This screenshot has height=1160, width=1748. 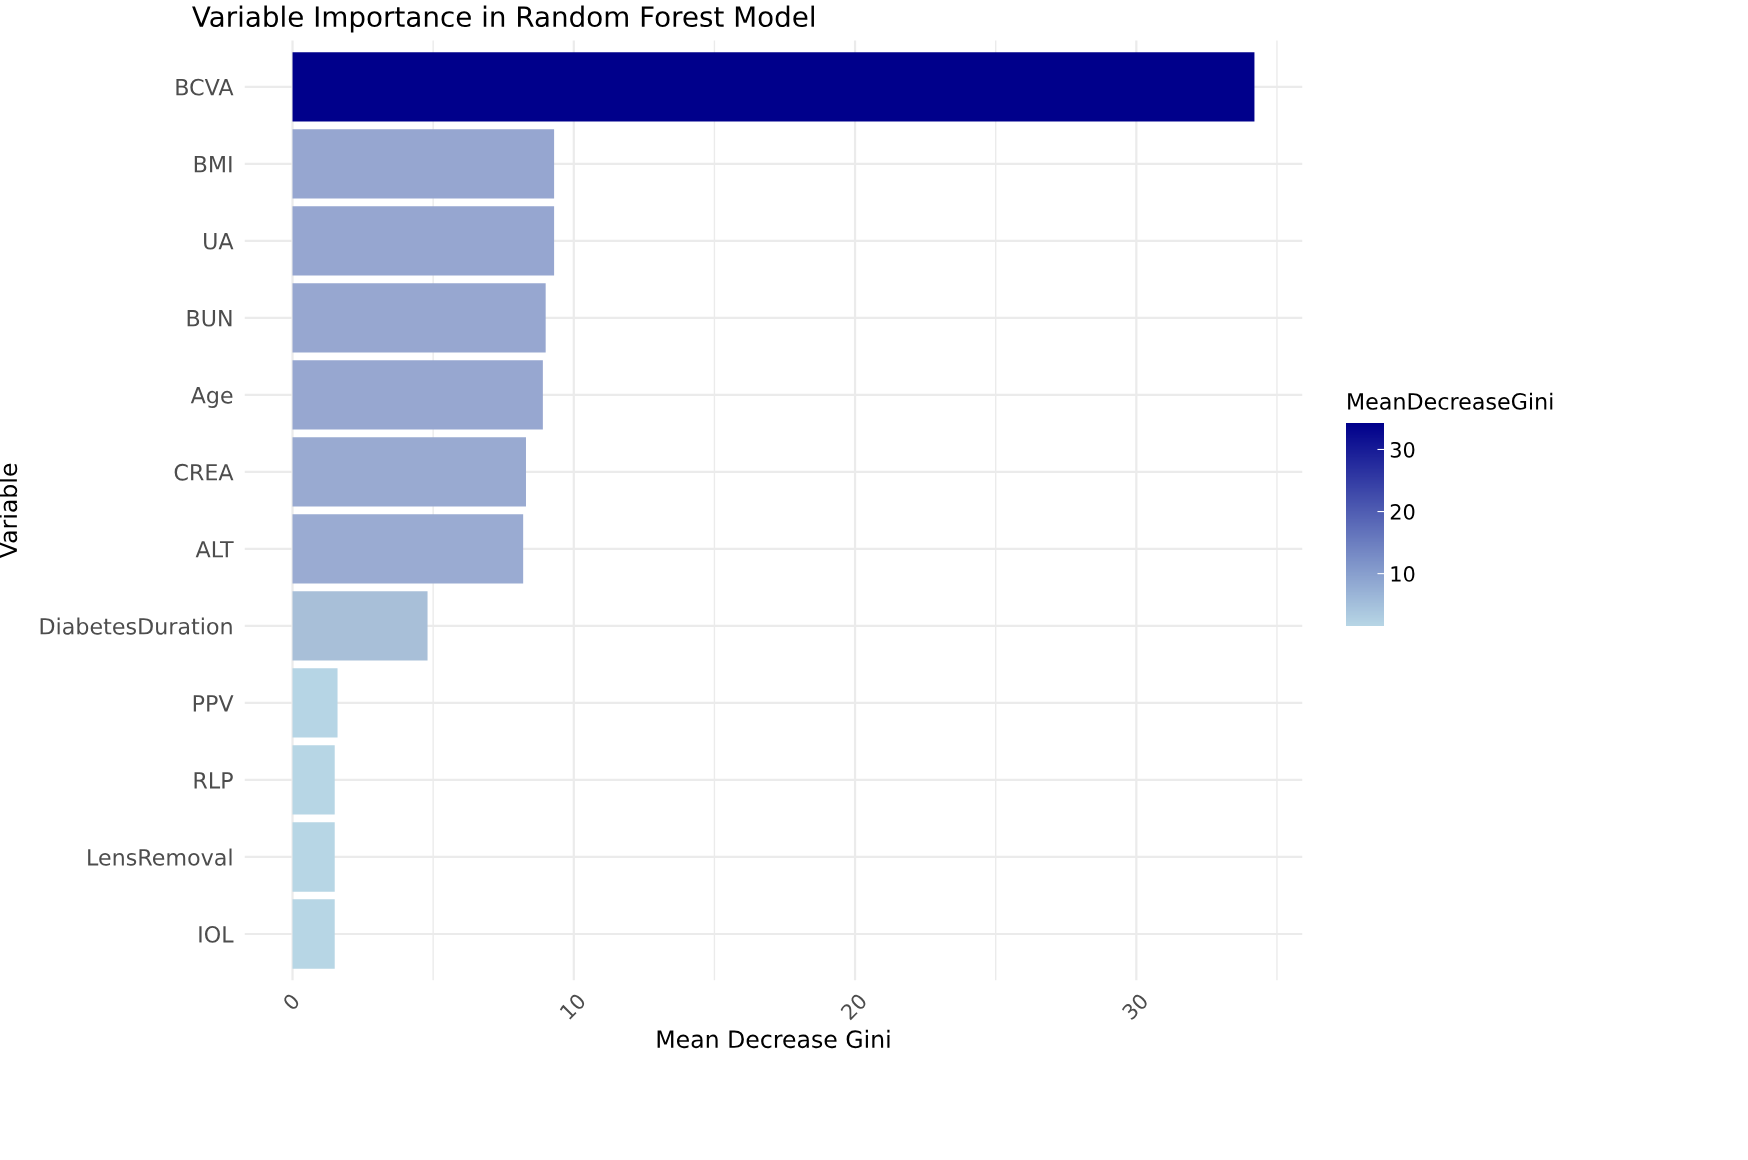 What do you see at coordinates (1402, 449) in the screenshot?
I see `color-bar-label: 30` at bounding box center [1402, 449].